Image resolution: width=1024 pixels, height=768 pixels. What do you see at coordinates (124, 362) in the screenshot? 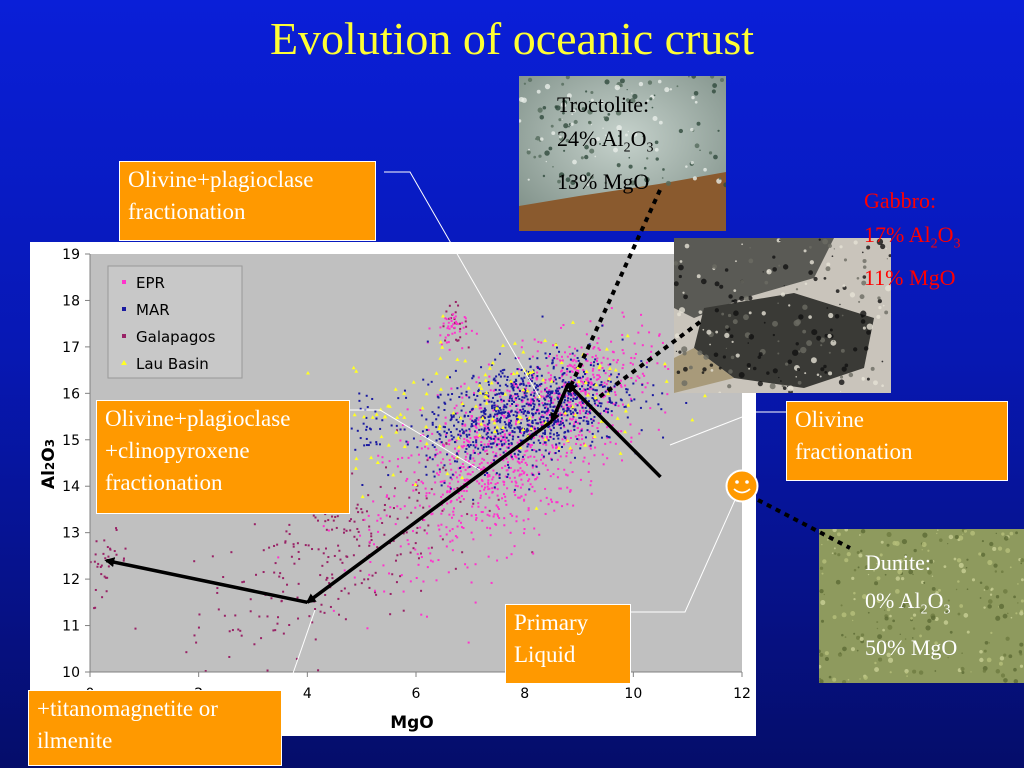
I see `legend-marker` at bounding box center [124, 362].